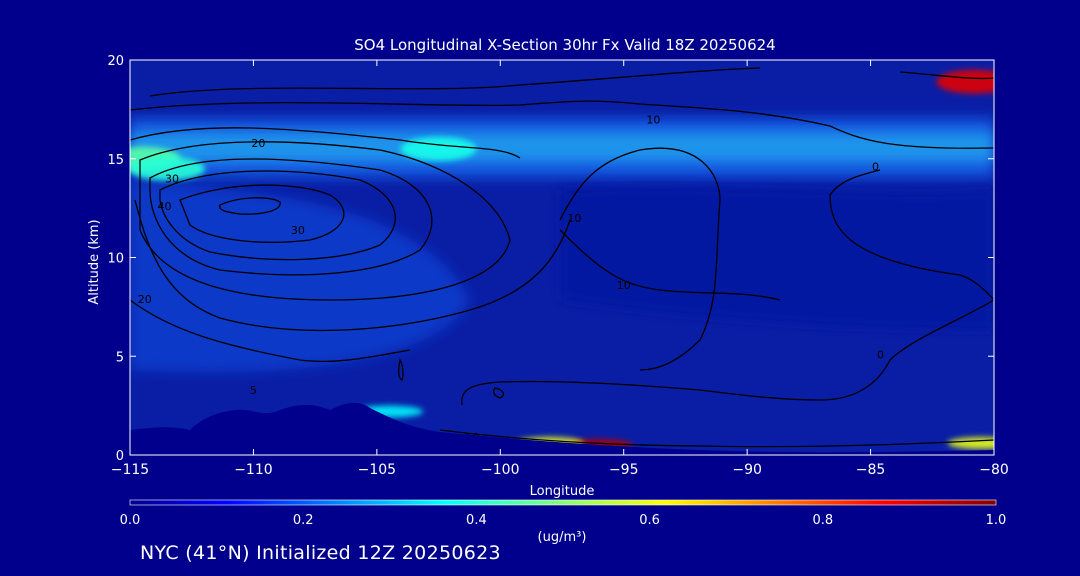 The image size is (1080, 576). I want to click on x-tick-label: −95, so click(624, 470).